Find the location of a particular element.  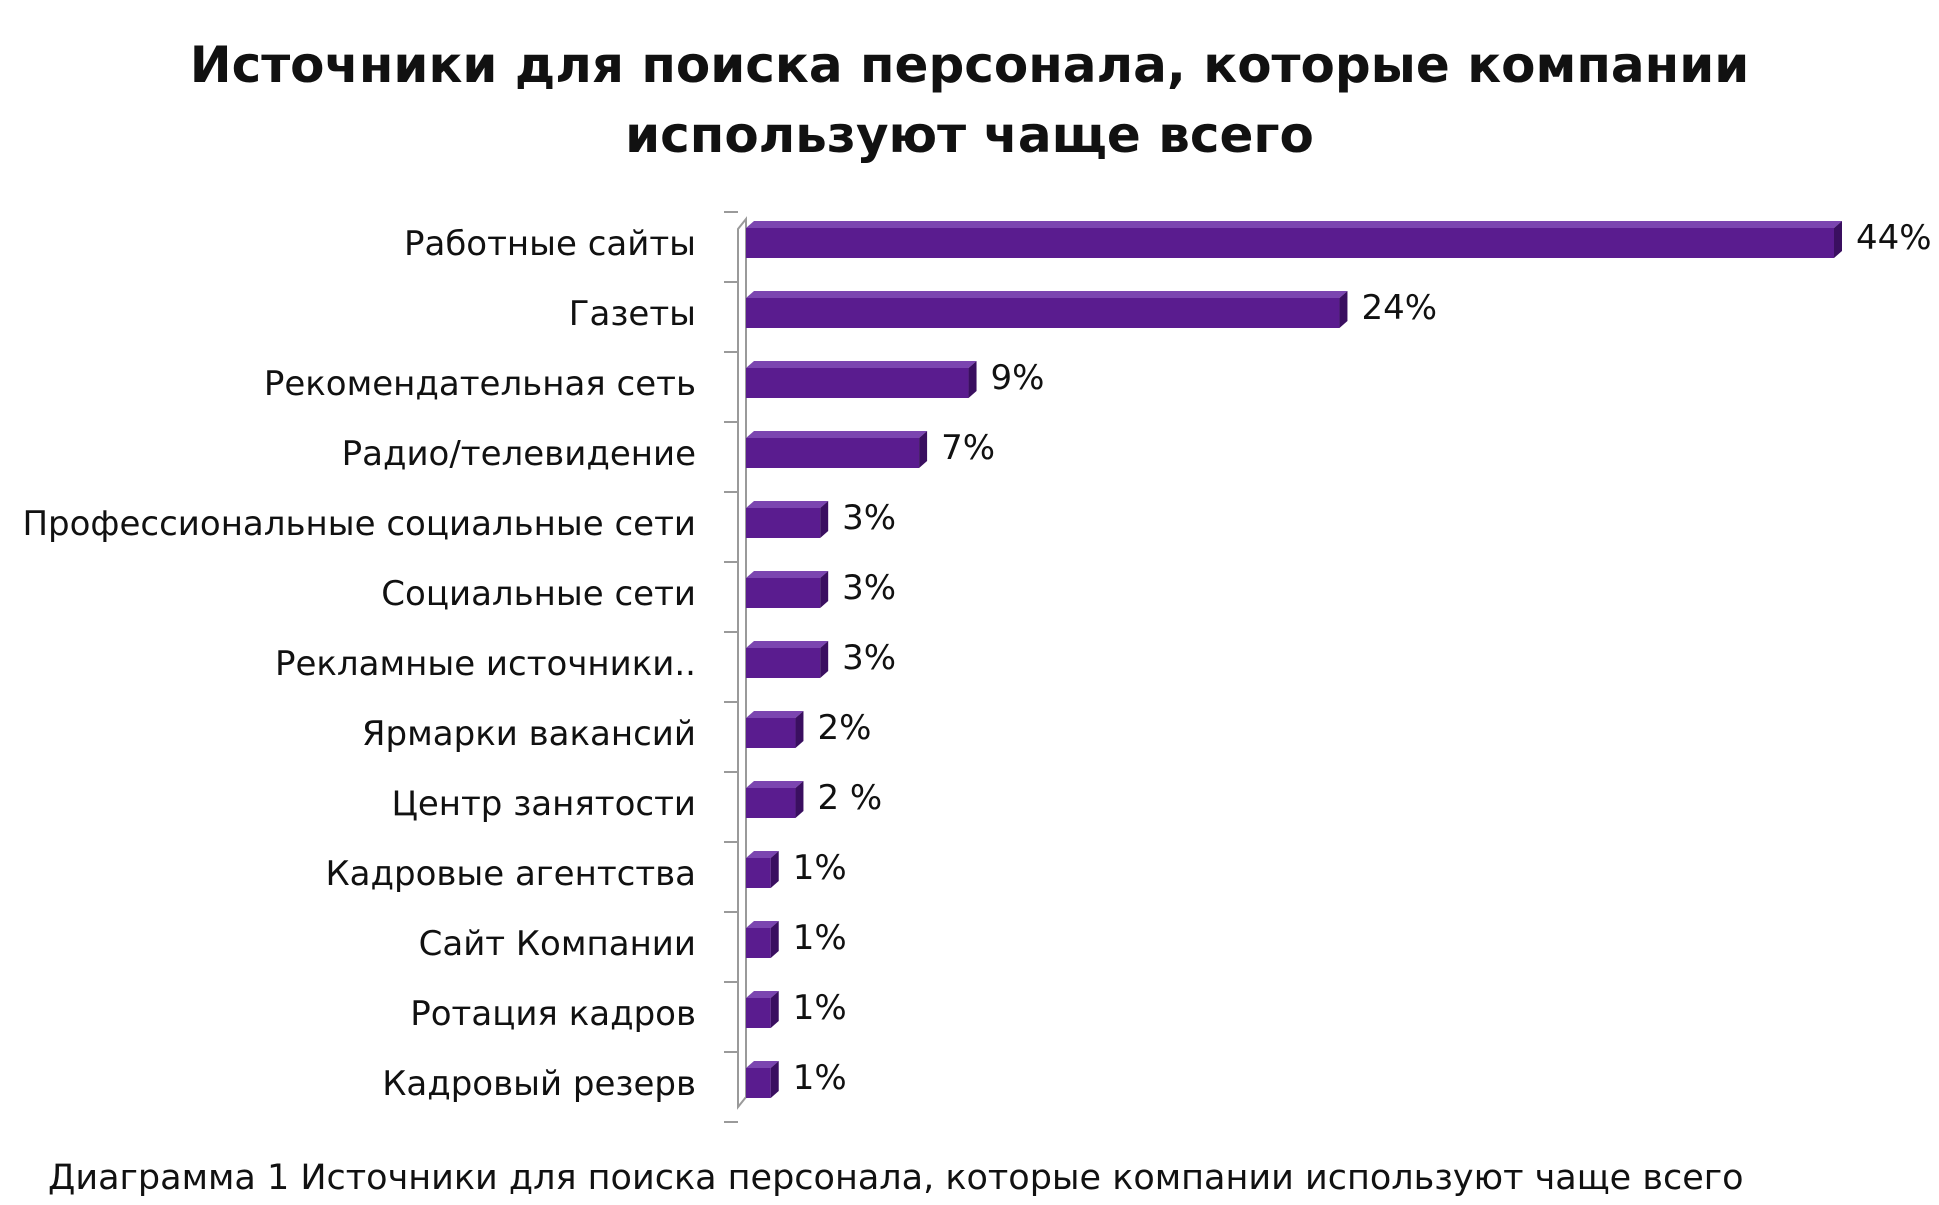

category-label: Газеты is located at coordinates (632, 314).